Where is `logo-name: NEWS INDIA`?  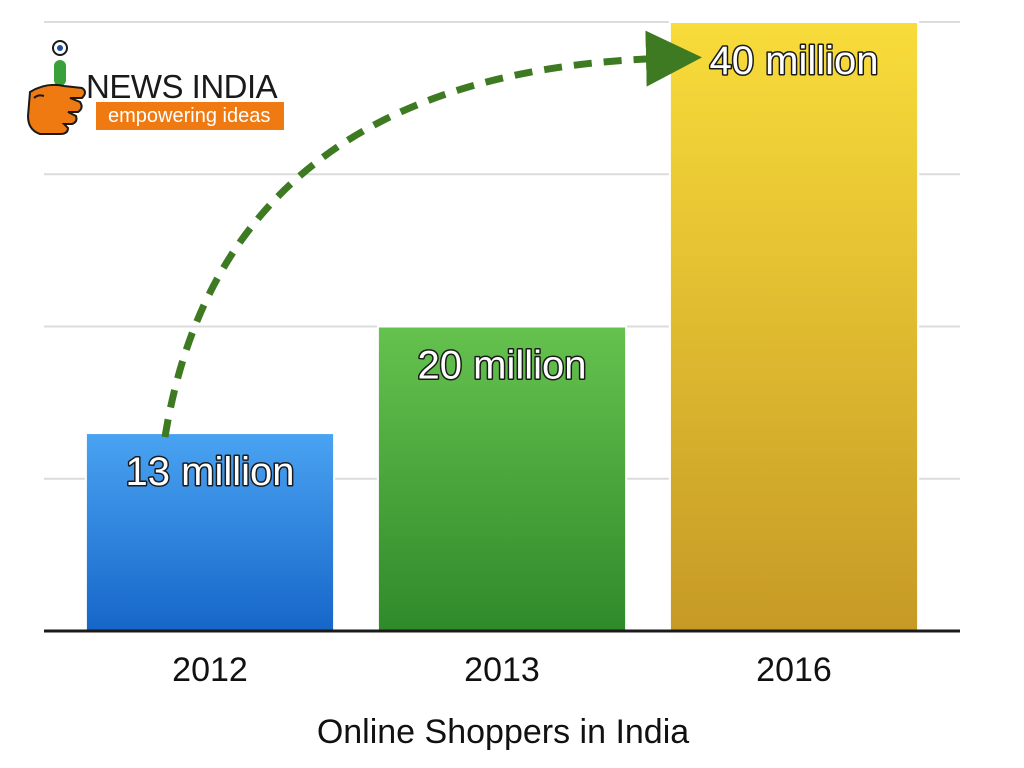
logo-name: NEWS INDIA is located at coordinates (182, 86).